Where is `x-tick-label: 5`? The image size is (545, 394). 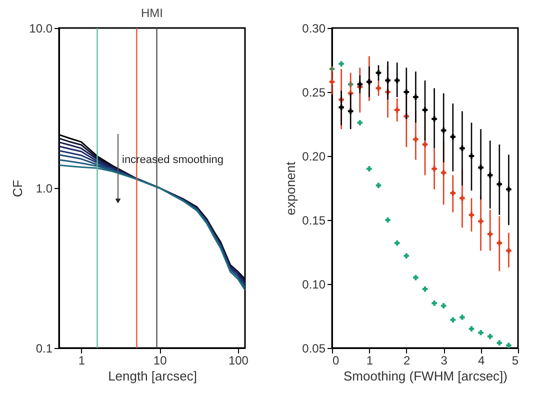 x-tick-label: 5 is located at coordinates (515, 361).